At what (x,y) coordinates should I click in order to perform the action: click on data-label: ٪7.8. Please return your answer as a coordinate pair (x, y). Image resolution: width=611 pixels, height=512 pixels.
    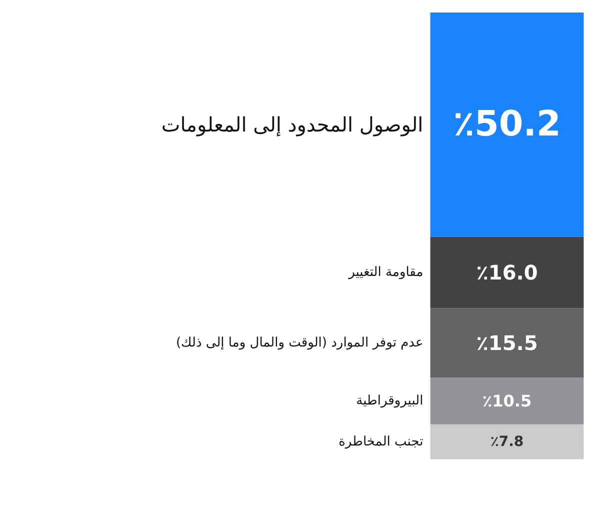
    Looking at the image, I should click on (507, 442).